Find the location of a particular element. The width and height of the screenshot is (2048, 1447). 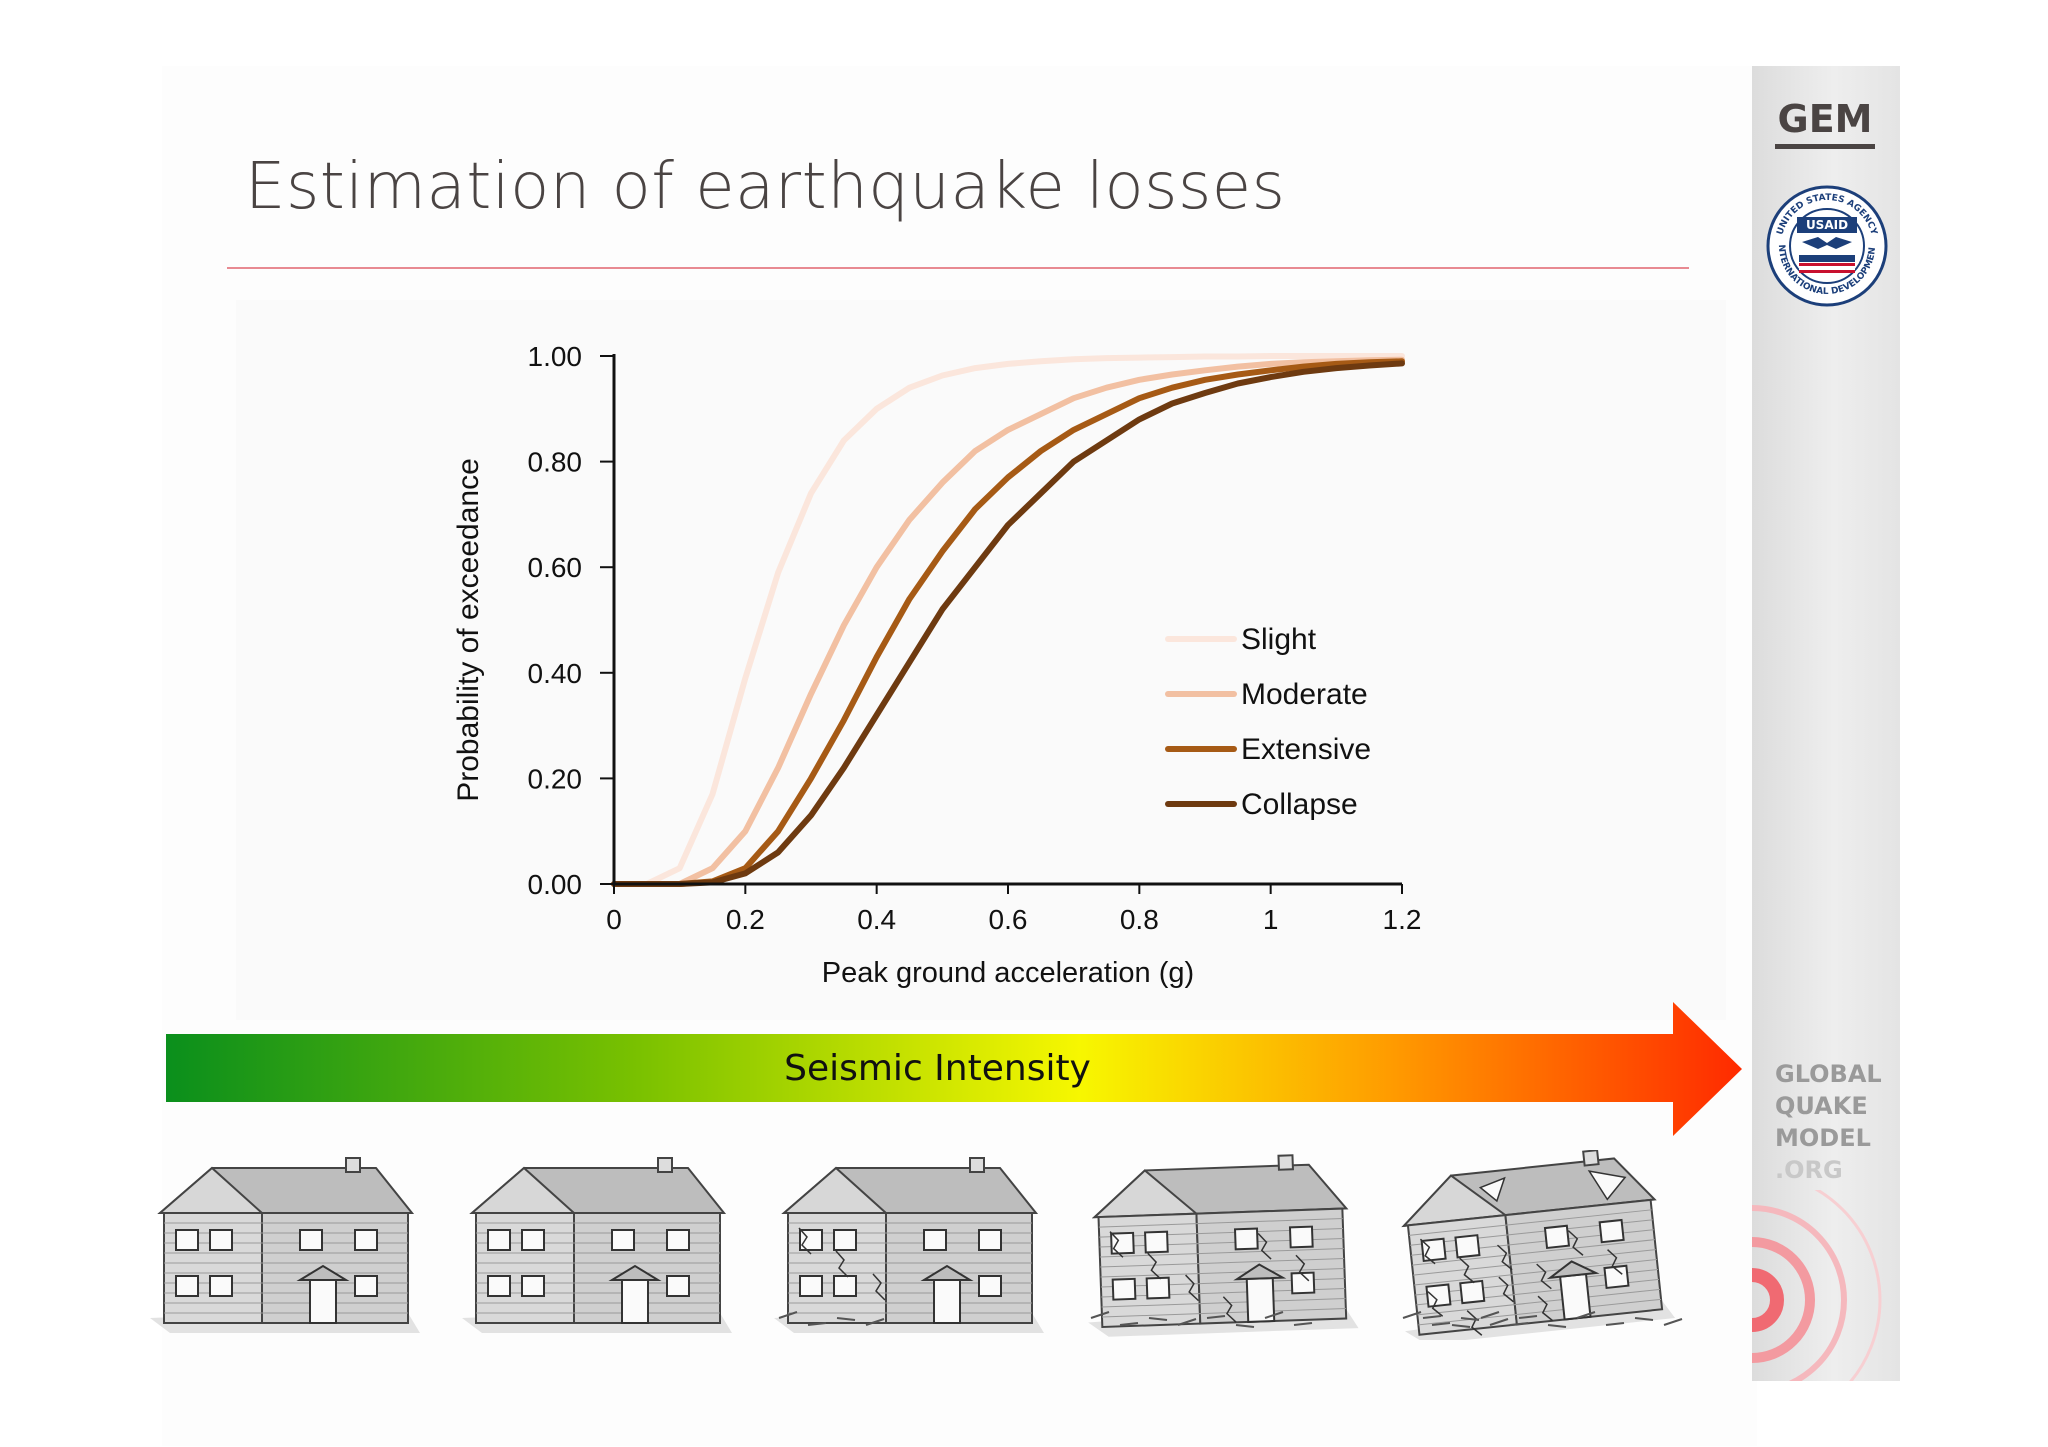

x-tick-label: 0 is located at coordinates (614, 919).